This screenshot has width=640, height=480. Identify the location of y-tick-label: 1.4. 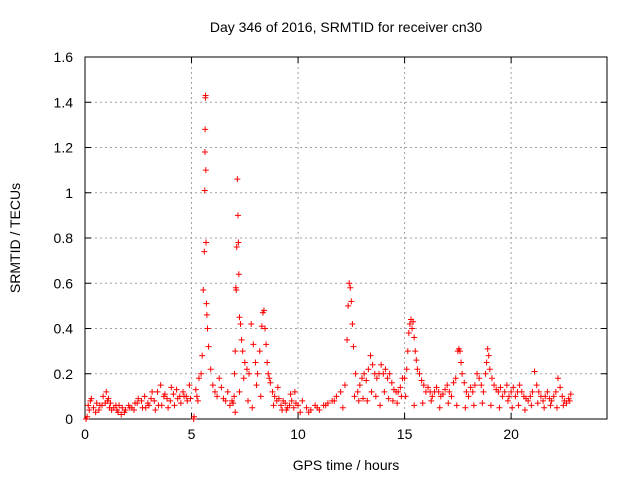
(64, 102).